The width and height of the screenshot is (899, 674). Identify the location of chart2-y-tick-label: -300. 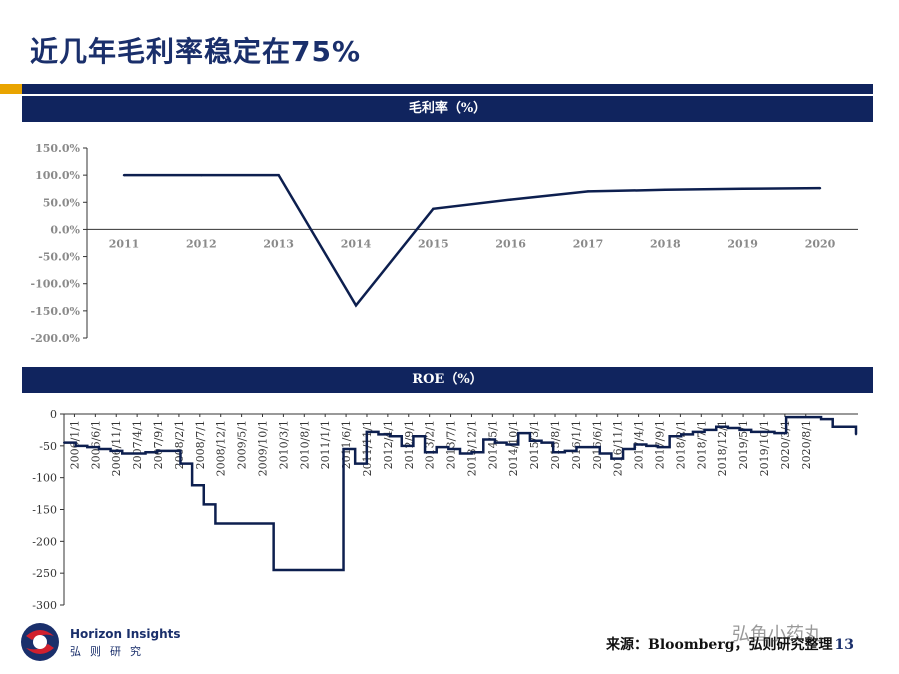
(44, 605).